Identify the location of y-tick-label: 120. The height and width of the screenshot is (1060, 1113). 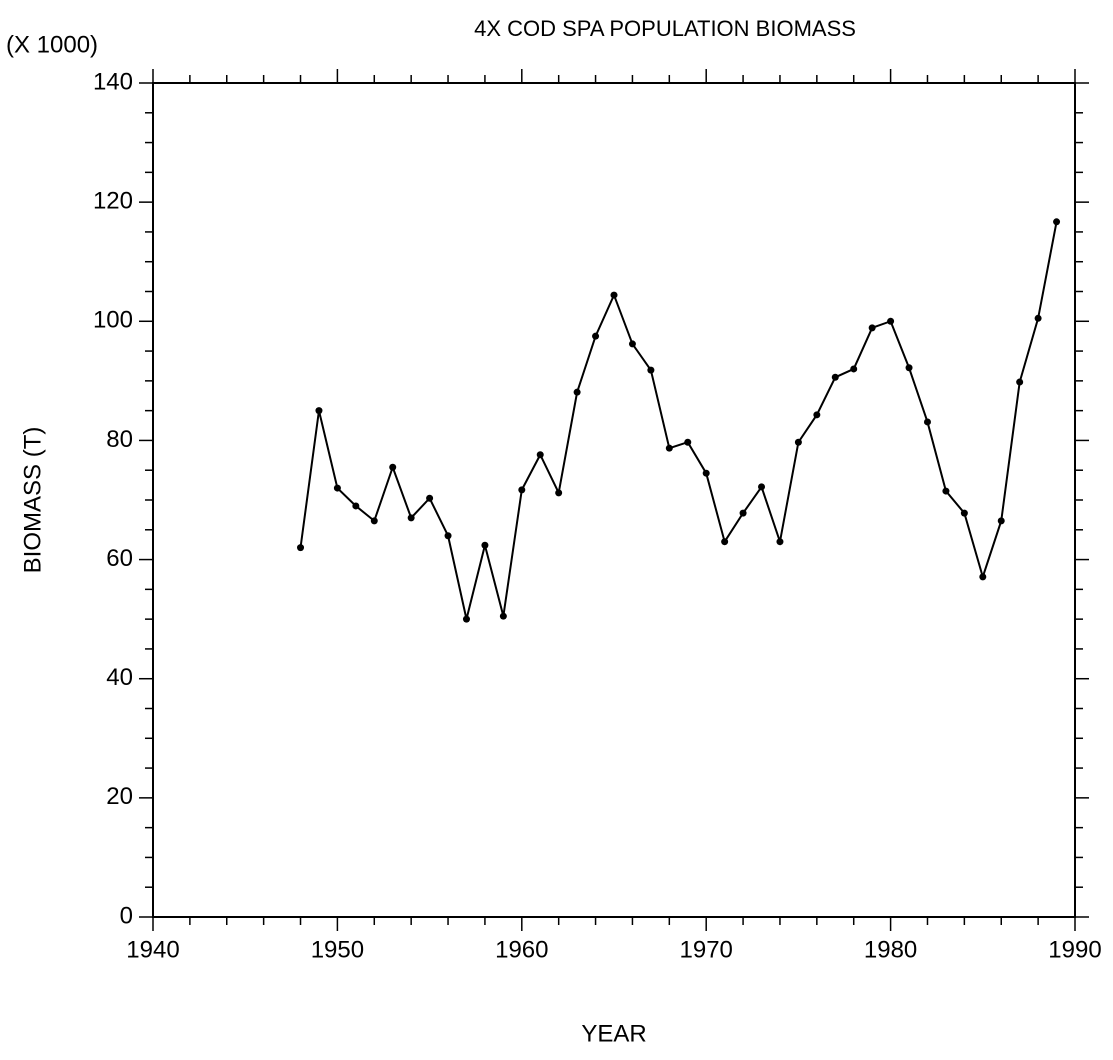
(113, 200).